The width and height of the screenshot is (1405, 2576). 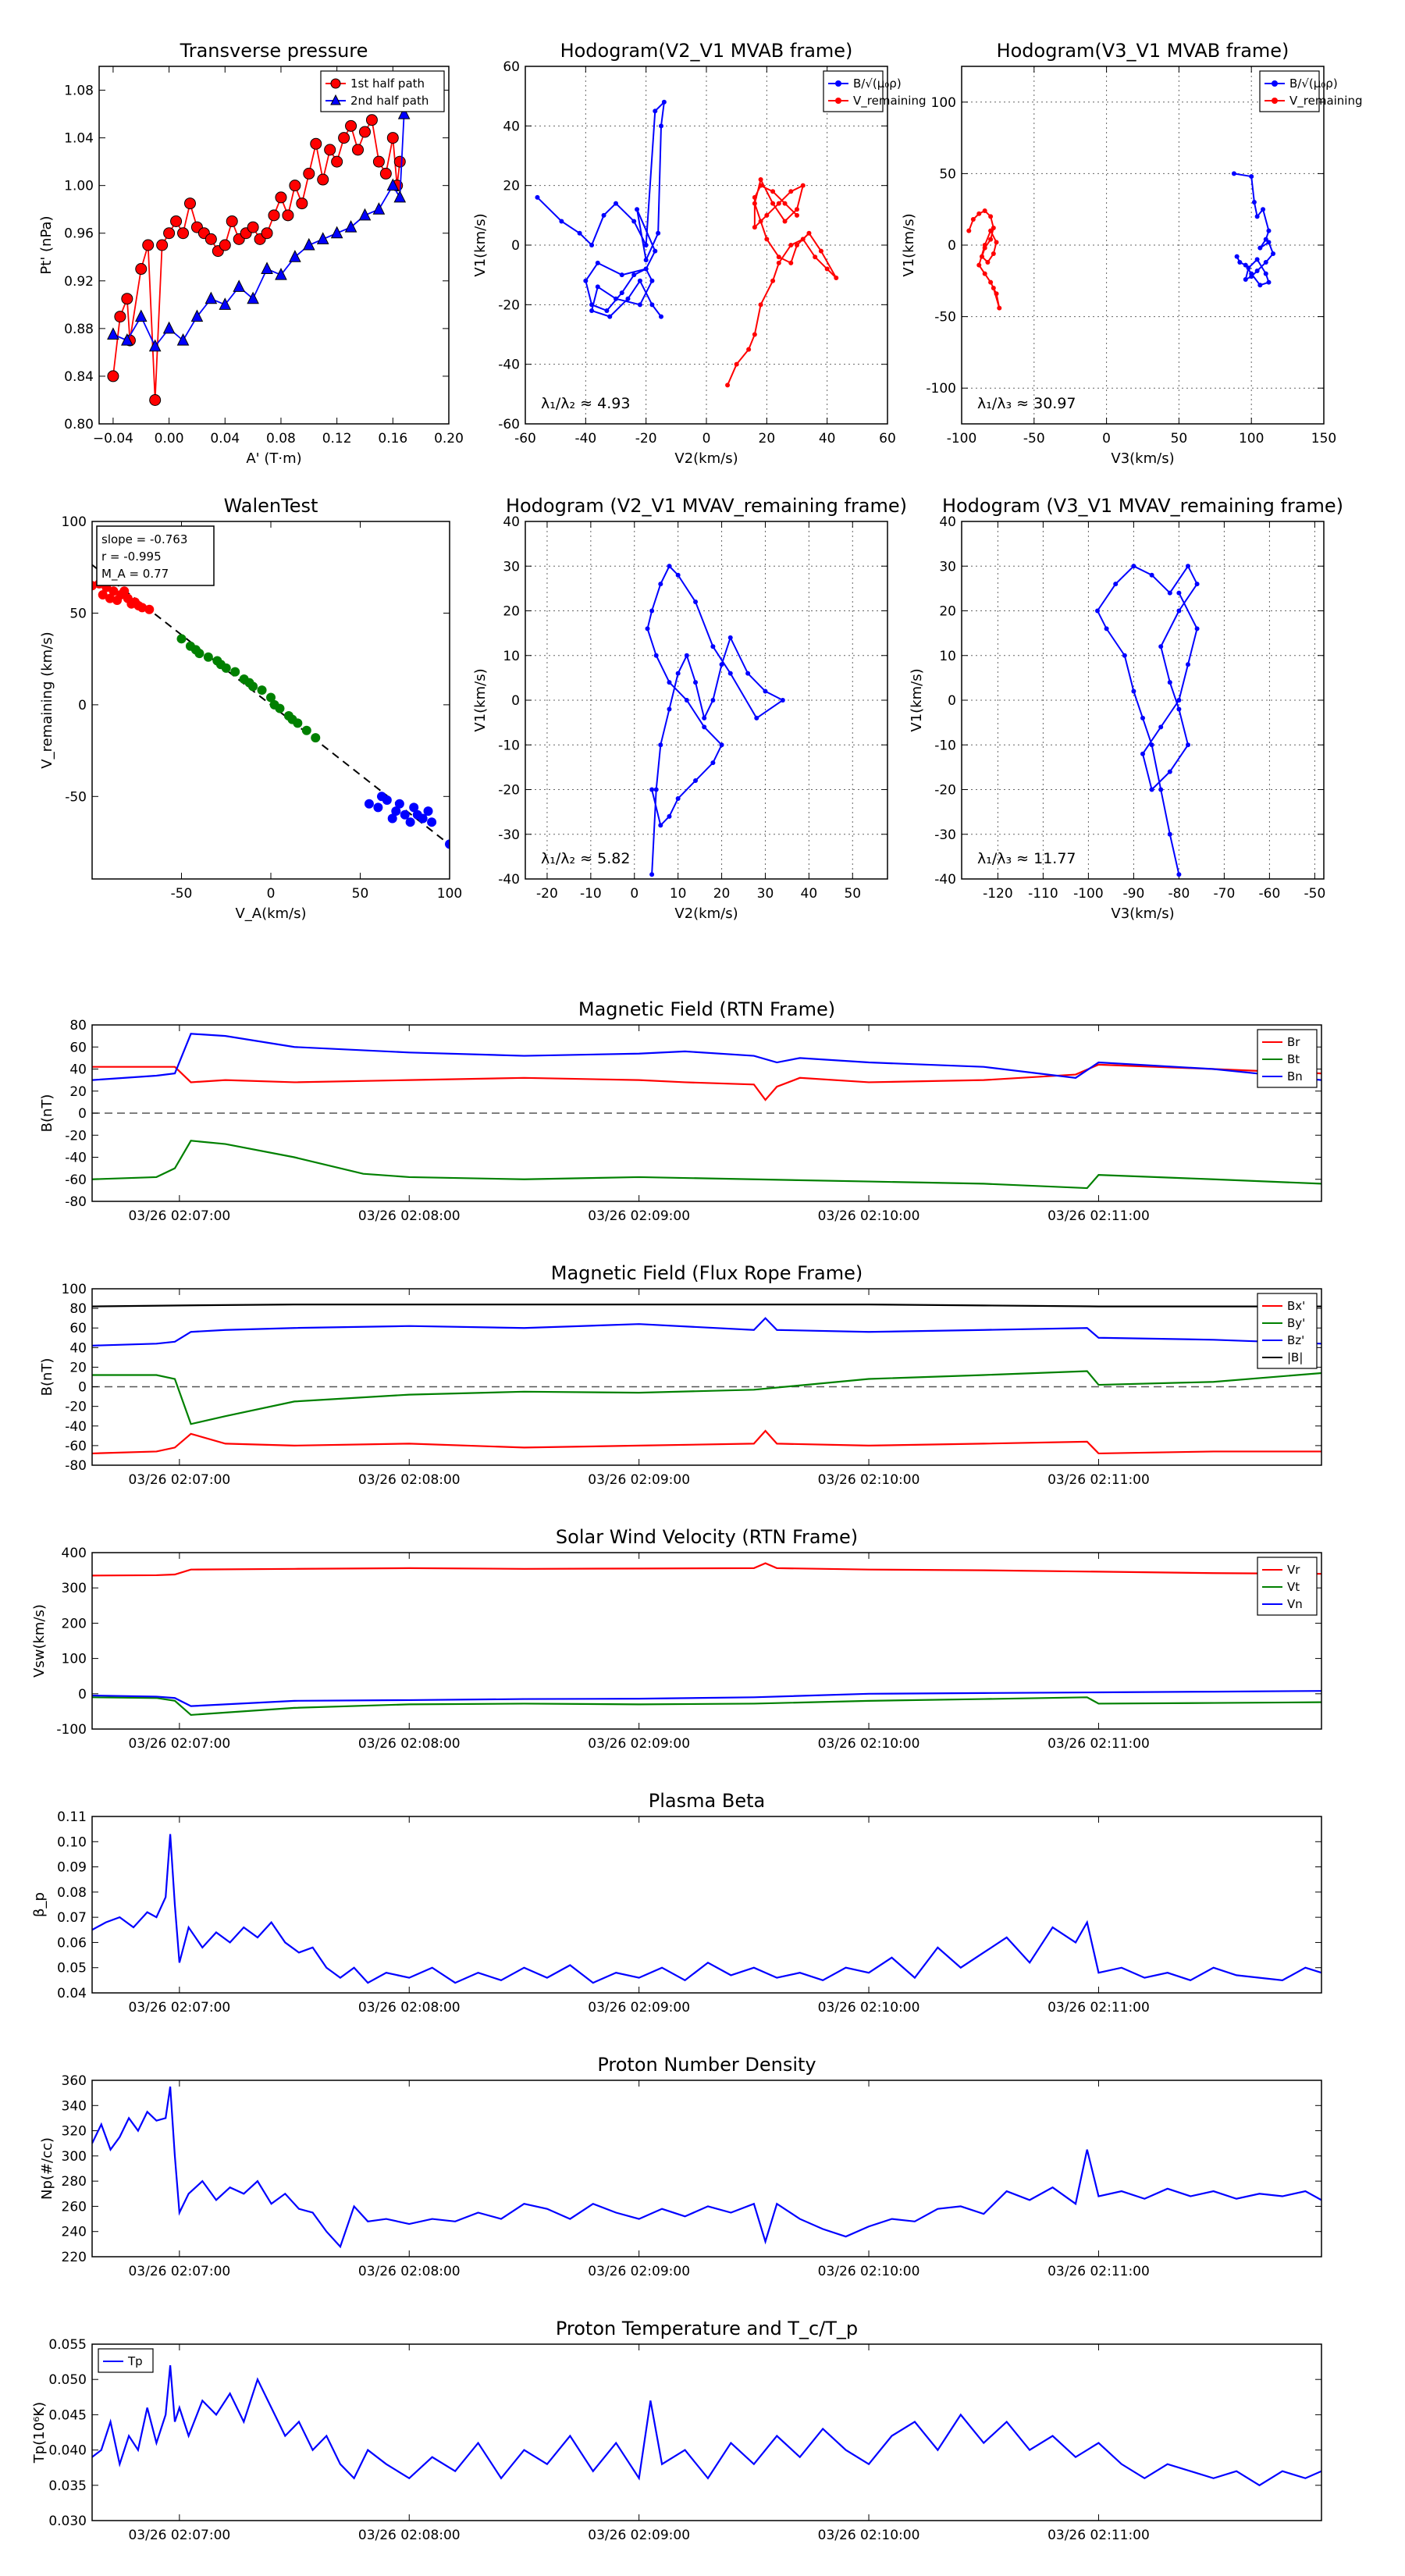 What do you see at coordinates (131, 557) in the screenshot?
I see `stats-line: r = -0.995` at bounding box center [131, 557].